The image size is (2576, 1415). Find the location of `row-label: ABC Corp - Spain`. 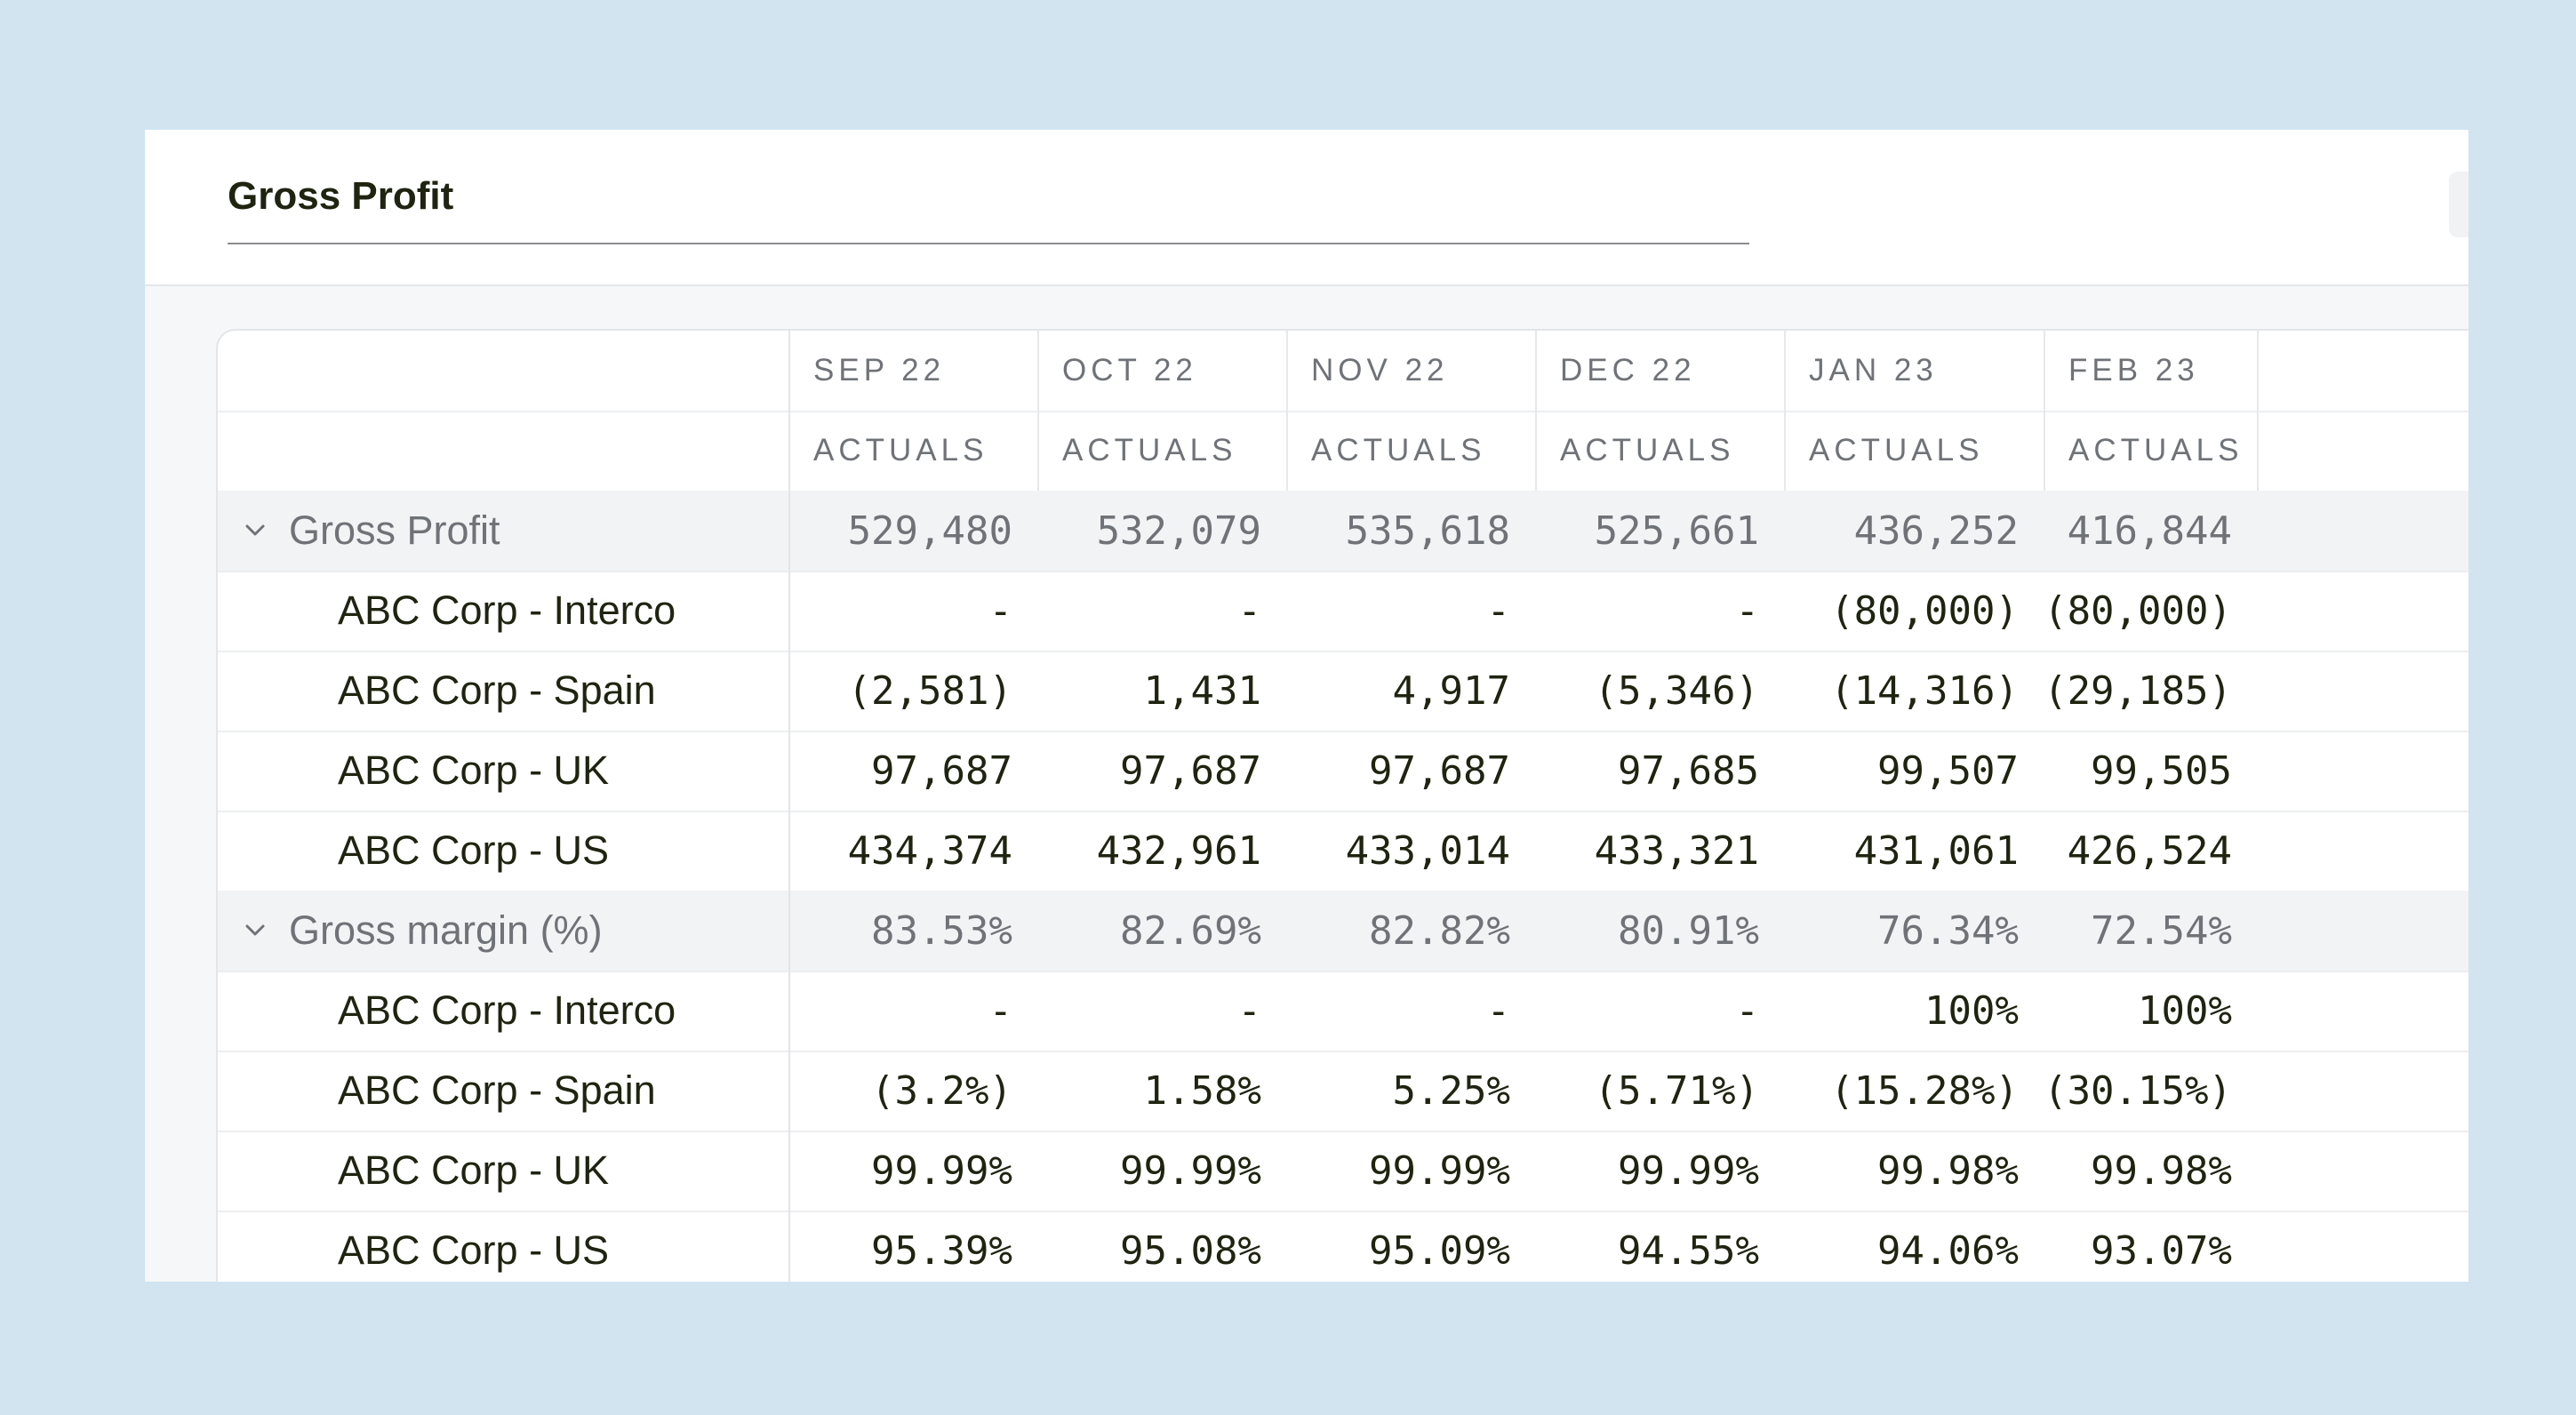

row-label: ABC Corp - Spain is located at coordinates (497, 1090).